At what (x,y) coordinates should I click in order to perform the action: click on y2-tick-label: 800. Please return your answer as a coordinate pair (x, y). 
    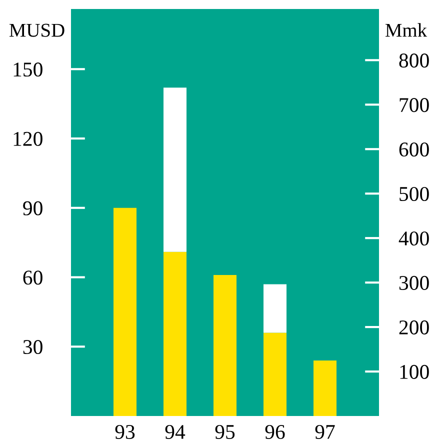
    Looking at the image, I should click on (414, 61).